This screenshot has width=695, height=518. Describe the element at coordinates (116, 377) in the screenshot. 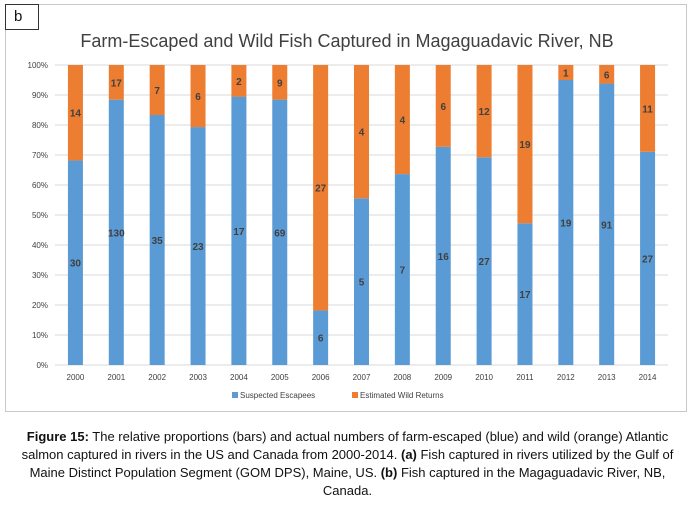

I see `x-tick-label: 2001` at that location.